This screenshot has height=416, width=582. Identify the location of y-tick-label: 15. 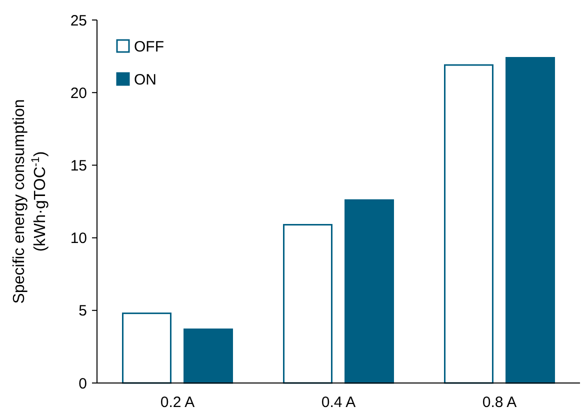
(78, 165).